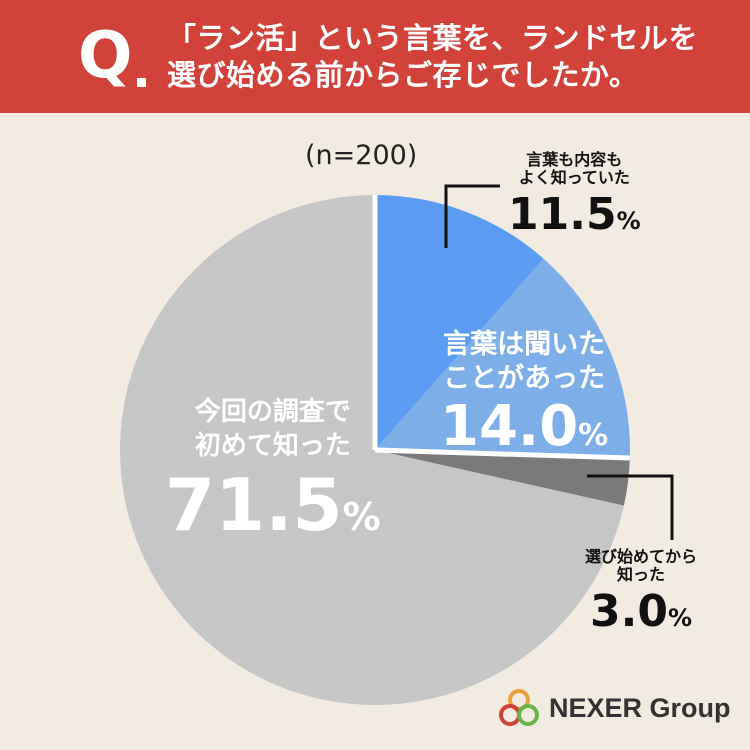  What do you see at coordinates (519, 707) in the screenshot?
I see `three-rings-logo-icon` at bounding box center [519, 707].